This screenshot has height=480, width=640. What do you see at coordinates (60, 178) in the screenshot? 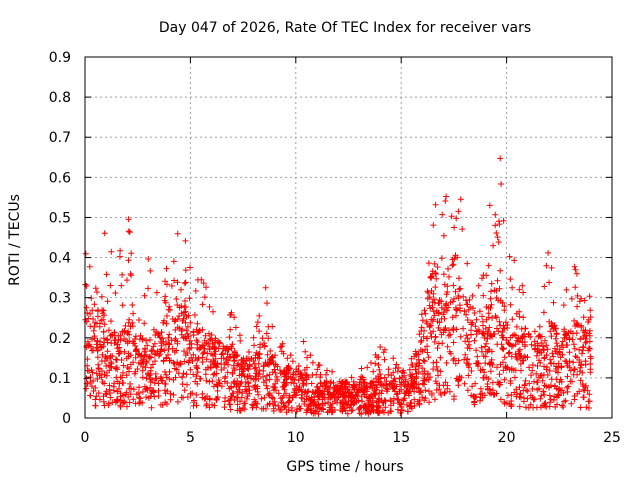
I see `y-tick-label: 0.6` at bounding box center [60, 178].